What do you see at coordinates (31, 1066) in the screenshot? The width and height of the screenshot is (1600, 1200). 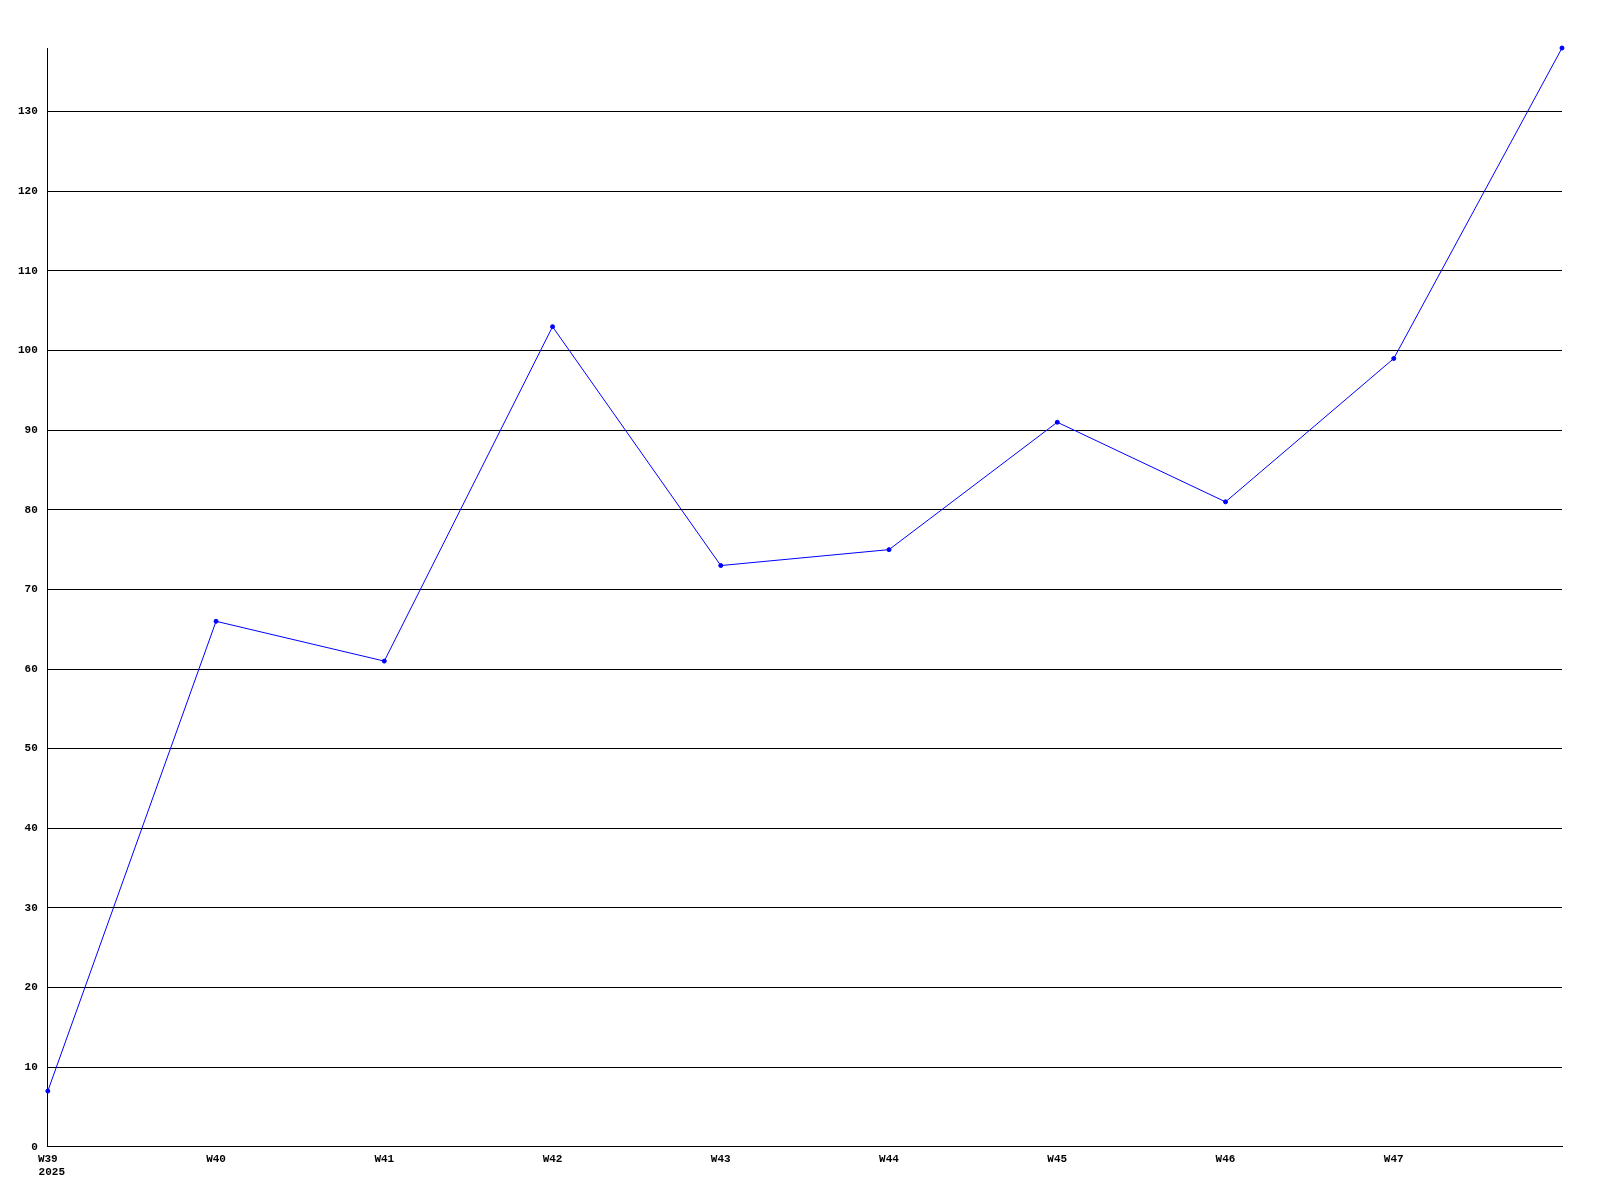 I see `y-tick-label: 10` at bounding box center [31, 1066].